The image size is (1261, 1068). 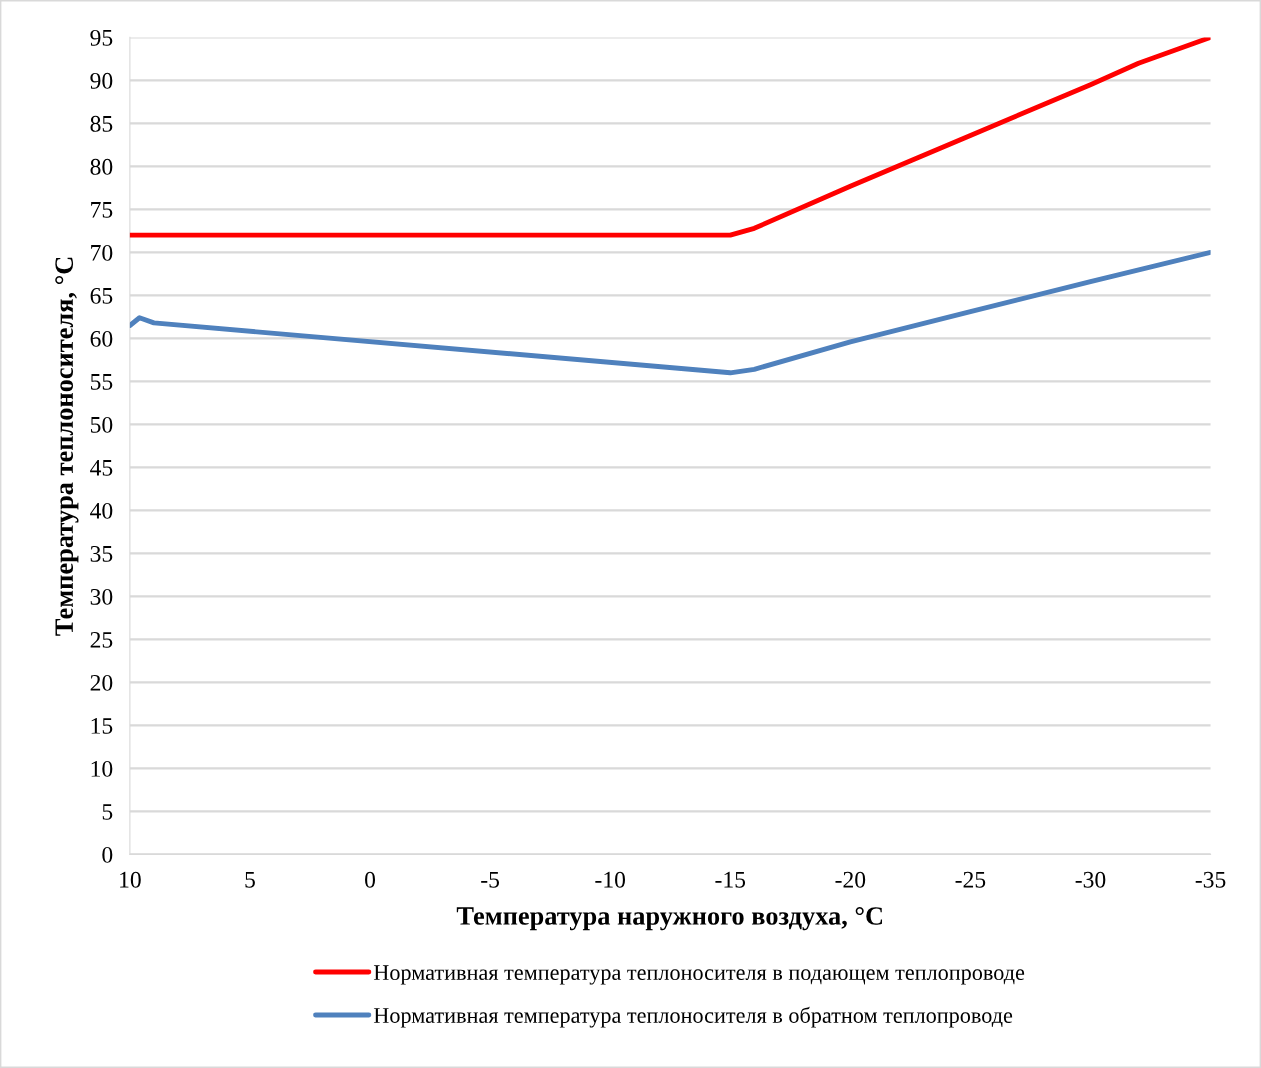 I want to click on y-tick-label: 95, so click(x=101, y=37).